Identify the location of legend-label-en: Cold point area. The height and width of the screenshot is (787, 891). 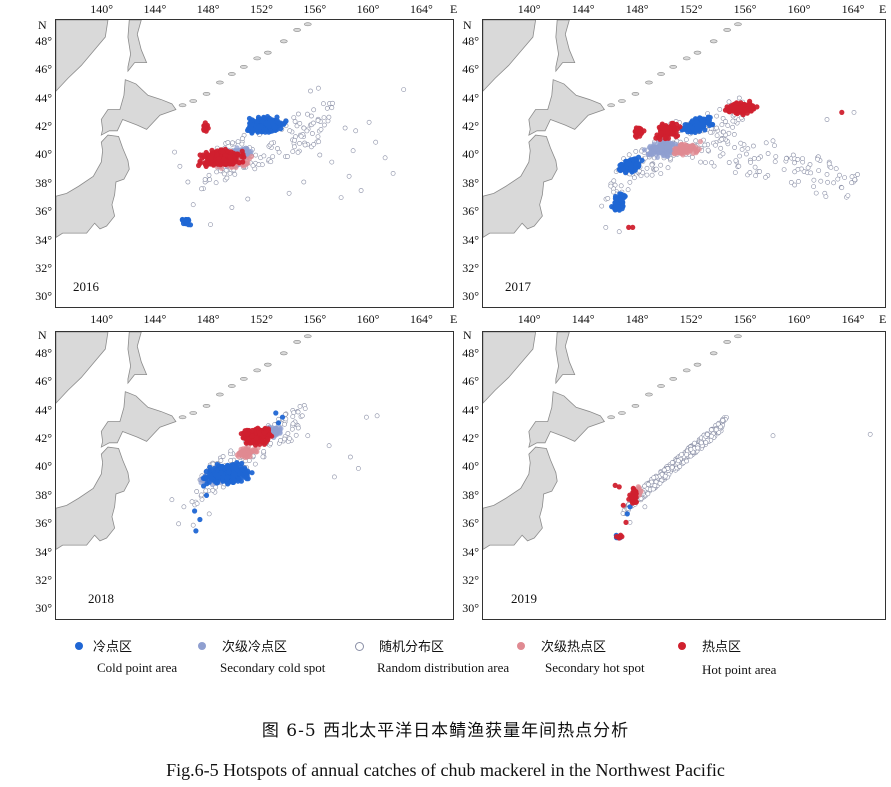
(137, 667).